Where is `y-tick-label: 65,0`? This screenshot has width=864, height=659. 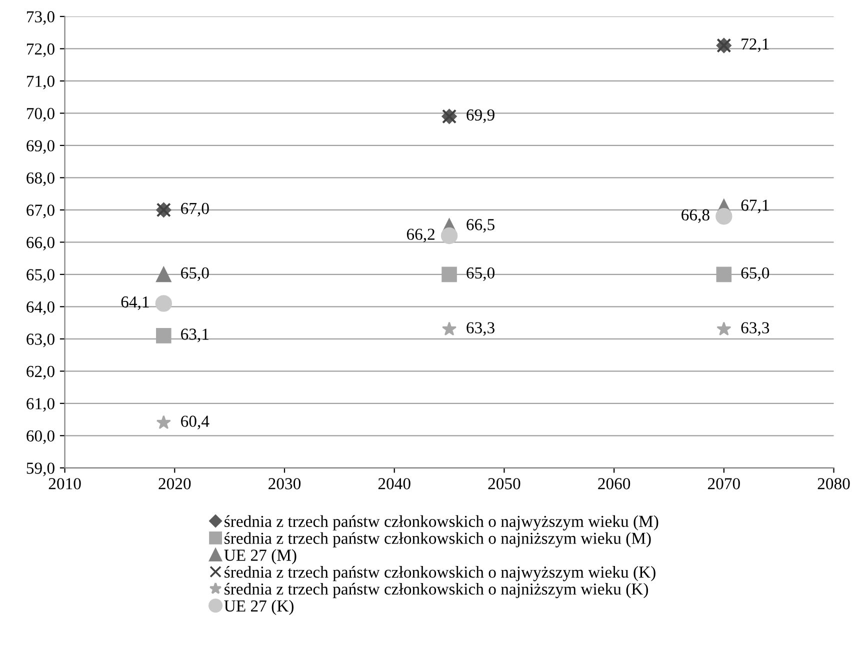
y-tick-label: 65,0 is located at coordinates (40, 276).